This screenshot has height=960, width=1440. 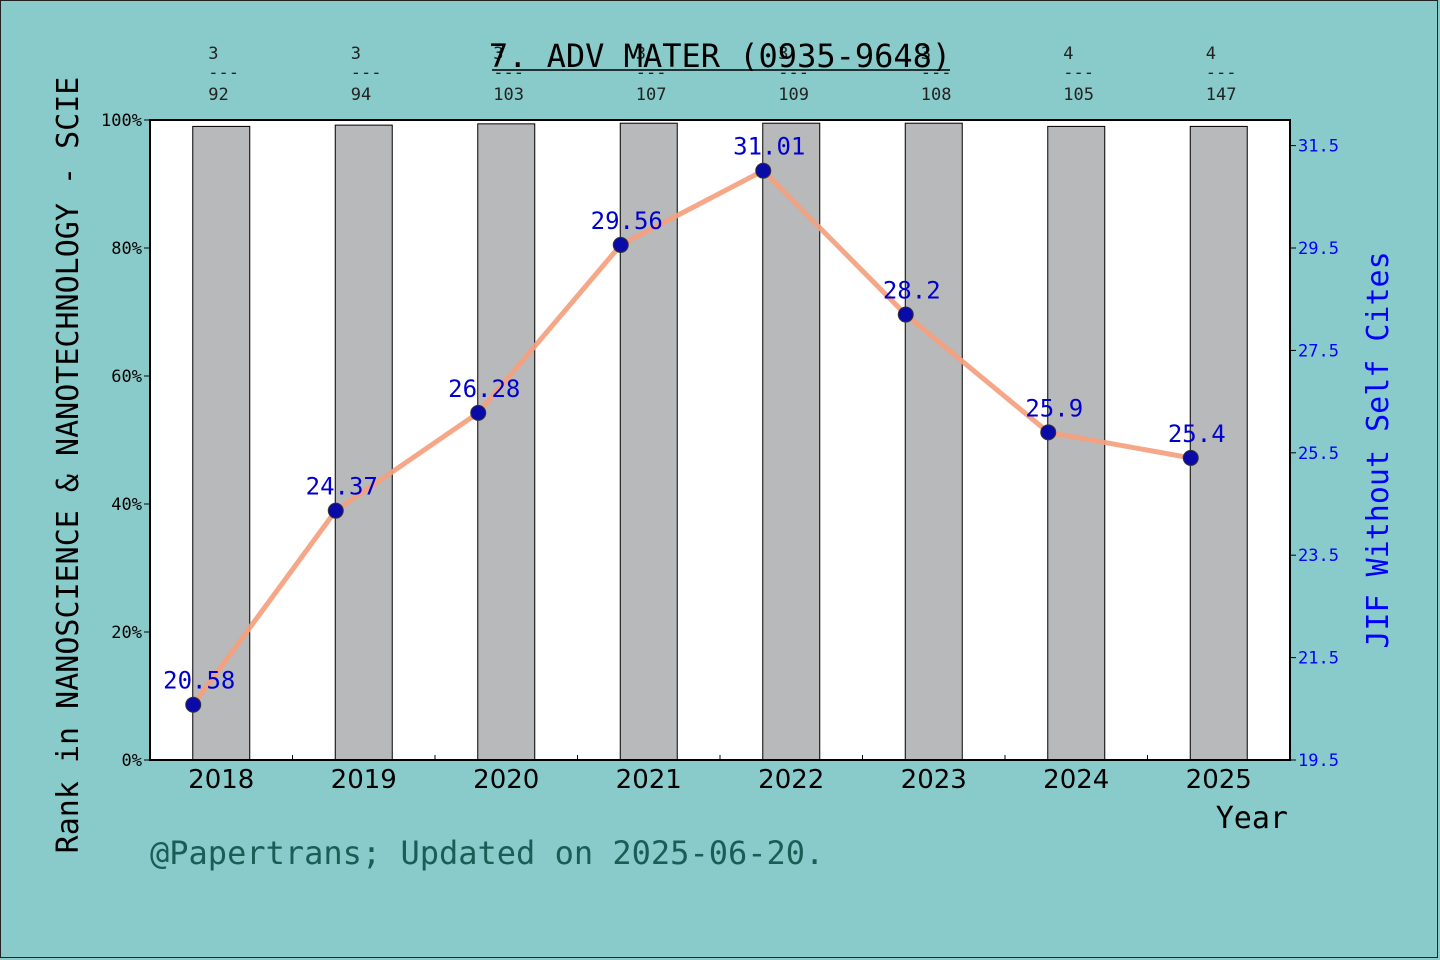 What do you see at coordinates (1197, 434) in the screenshot?
I see `jif-point-label: 25.4` at bounding box center [1197, 434].